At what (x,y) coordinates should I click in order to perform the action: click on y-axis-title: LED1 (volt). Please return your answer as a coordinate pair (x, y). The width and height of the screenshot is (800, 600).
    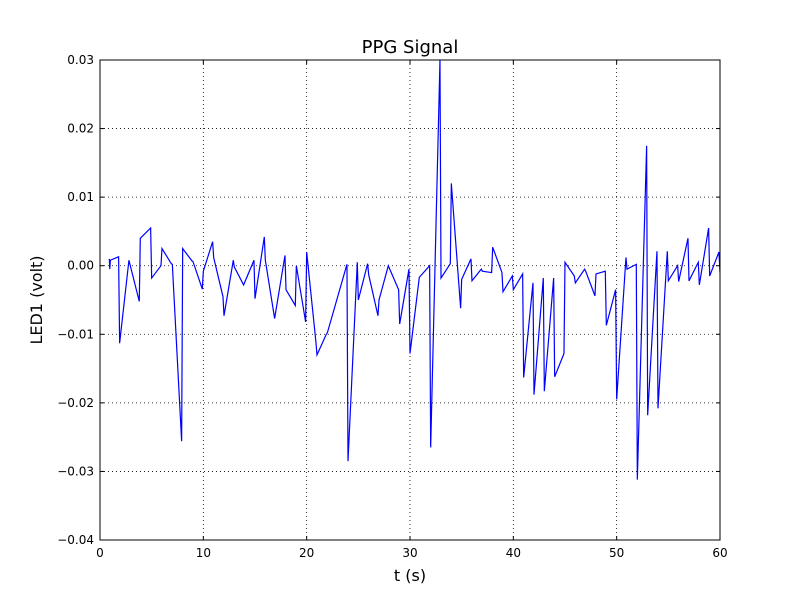
    Looking at the image, I should click on (36, 299).